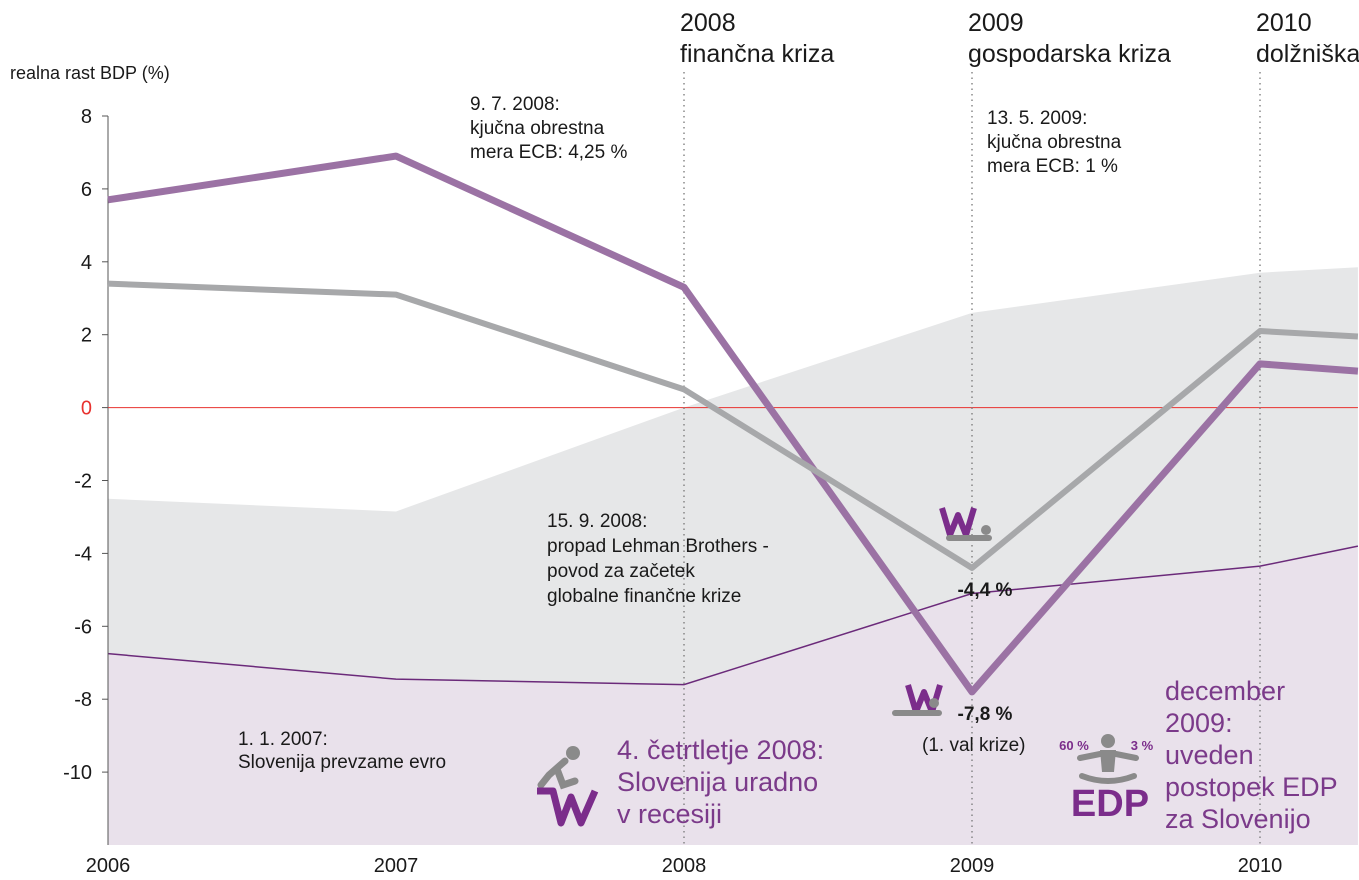 This screenshot has height=880, width=1359. I want to click on y-tick-label: -10, so click(77, 773).